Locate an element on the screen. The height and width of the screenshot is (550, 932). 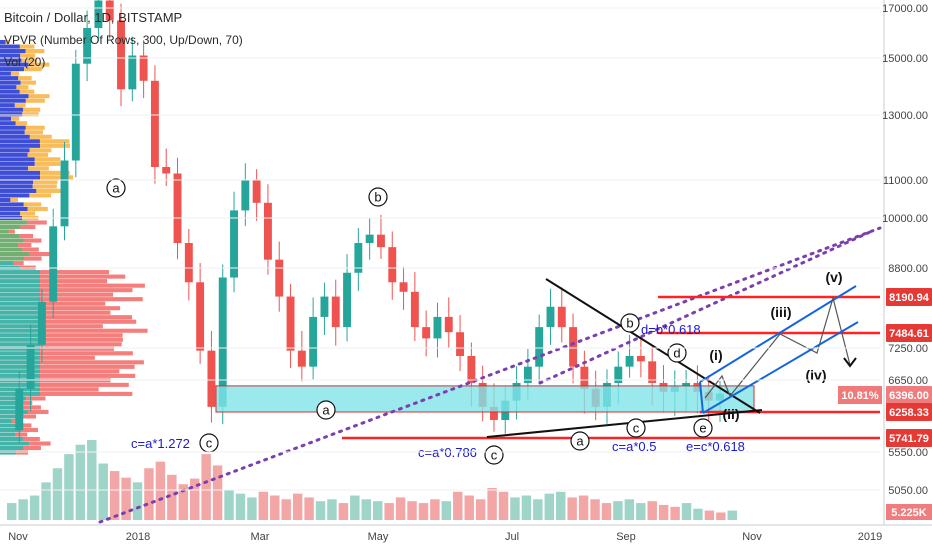
channel-left is located at coordinates (701, 397).